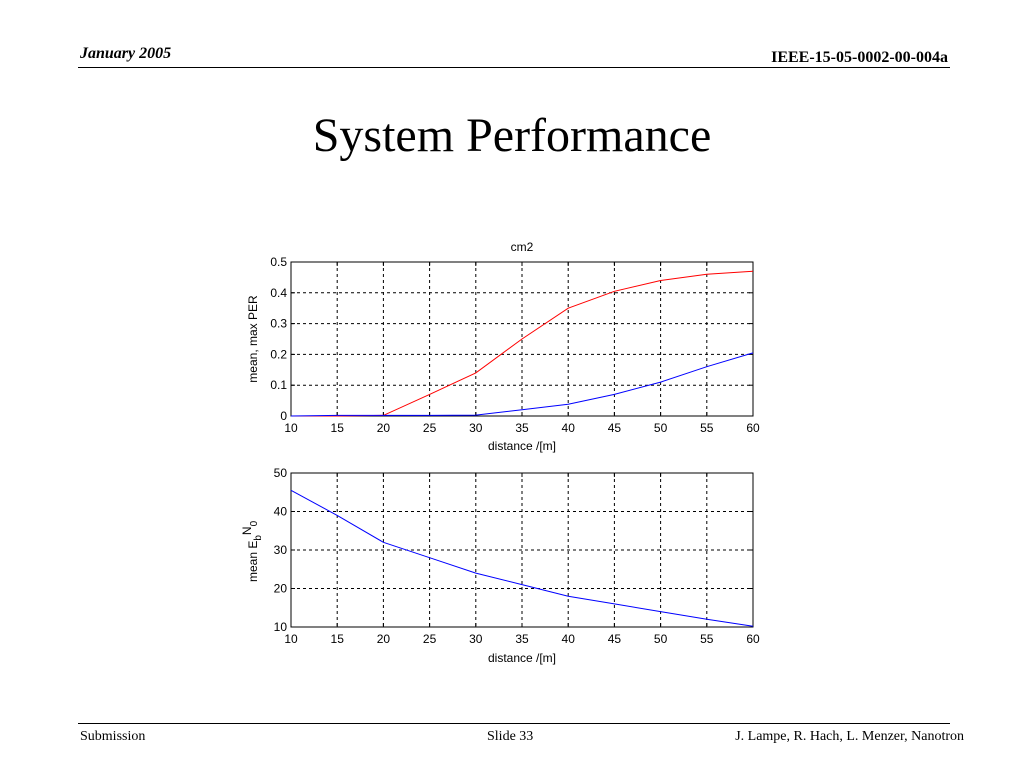 The image size is (1024, 768). What do you see at coordinates (522, 343) in the screenshot?
I see `per-chart-lines` at bounding box center [522, 343].